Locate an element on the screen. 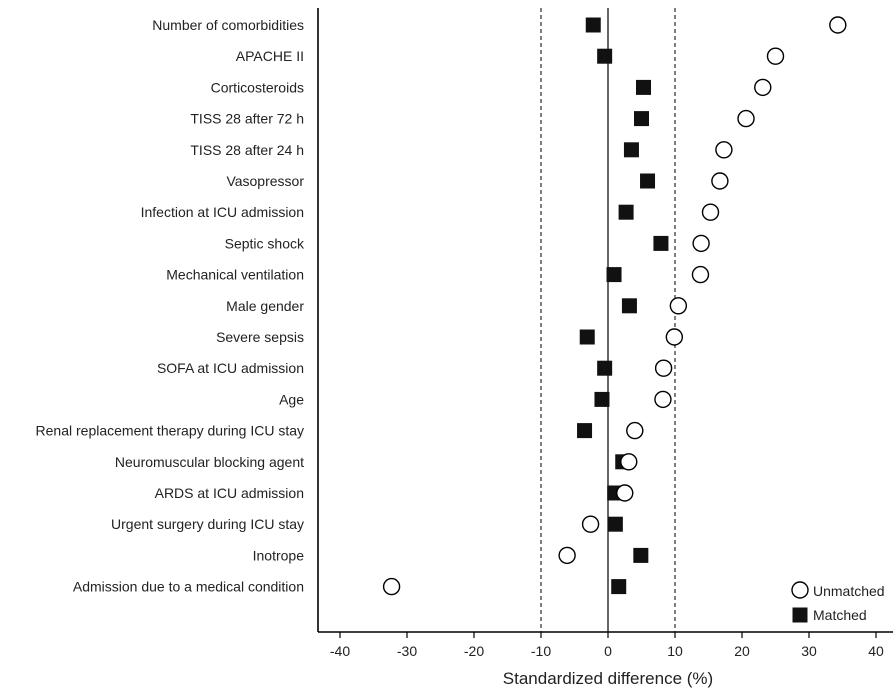 This screenshot has height=689, width=893. legend-matched-marker is located at coordinates (800, 615).